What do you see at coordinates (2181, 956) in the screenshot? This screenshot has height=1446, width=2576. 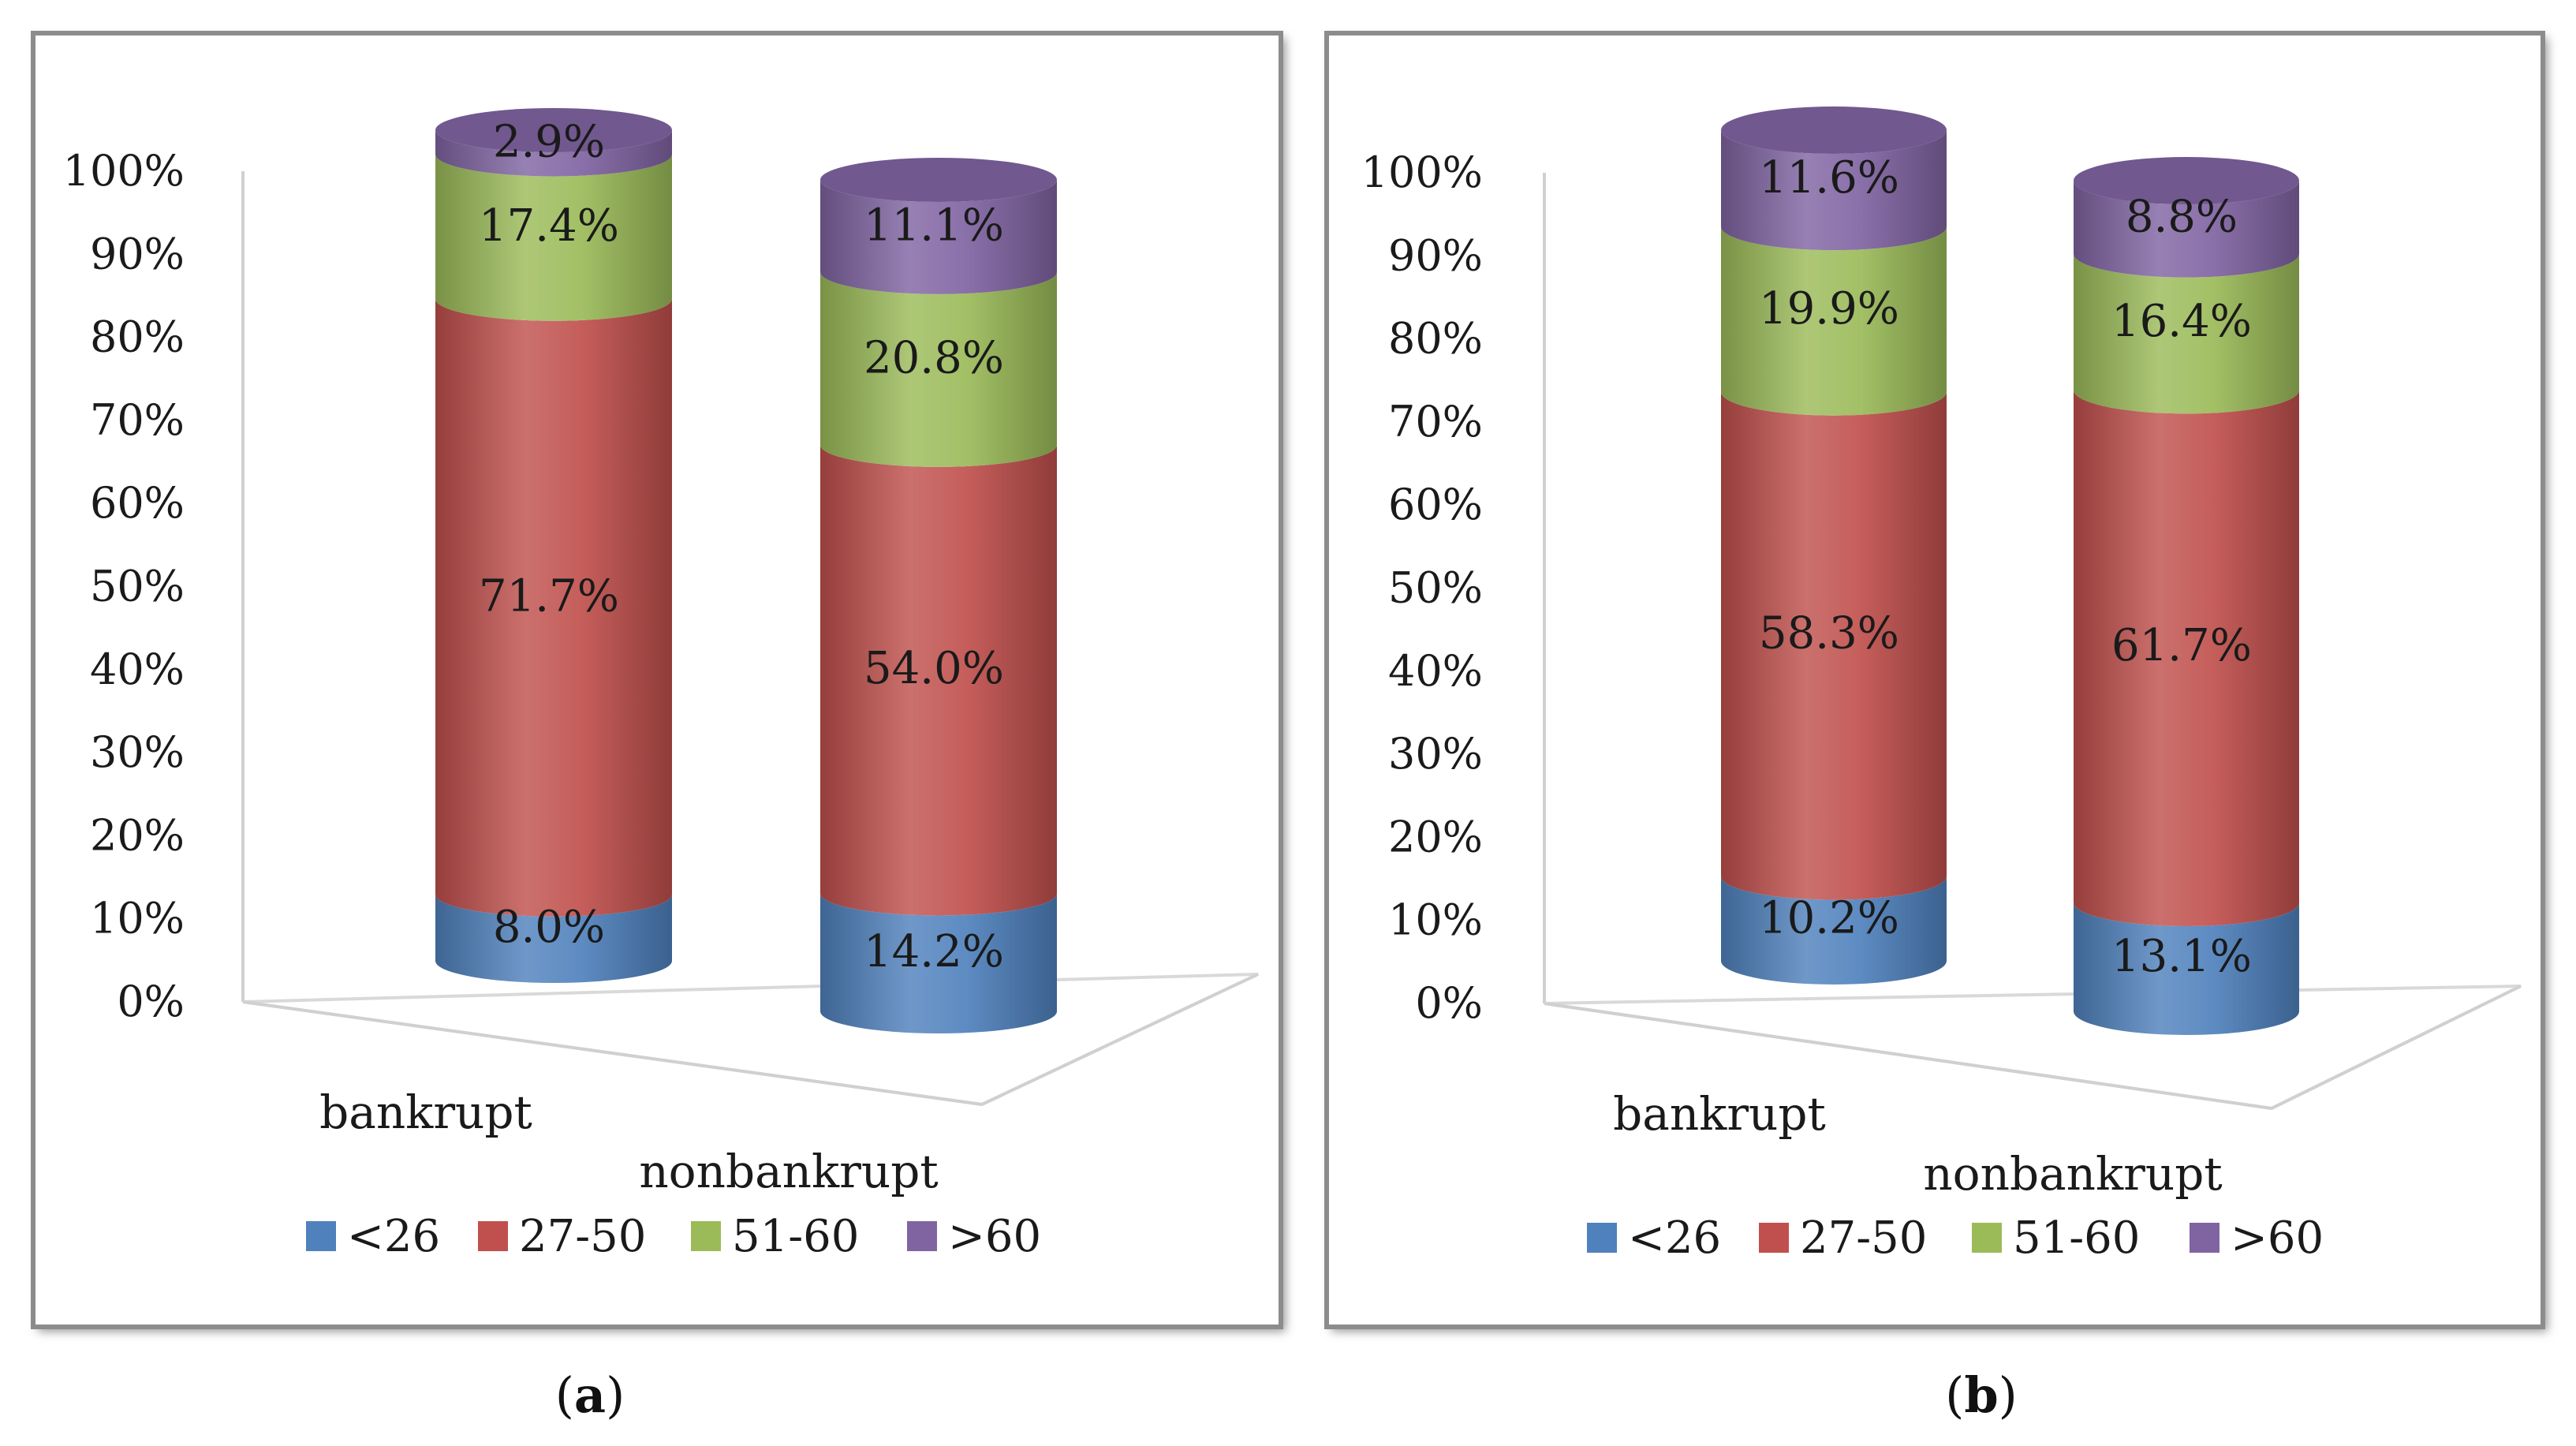 I see `data-label: 13.1%` at bounding box center [2181, 956].